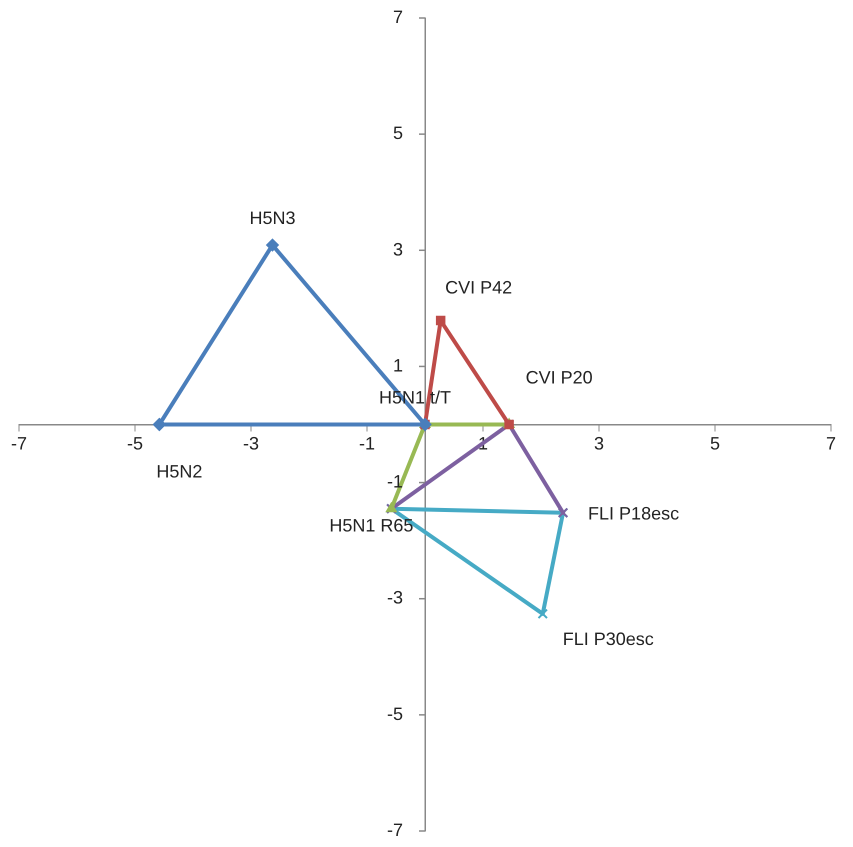 Image resolution: width=853 pixels, height=847 pixels. What do you see at coordinates (179, 471) in the screenshot?
I see `annotation: H5N2` at bounding box center [179, 471].